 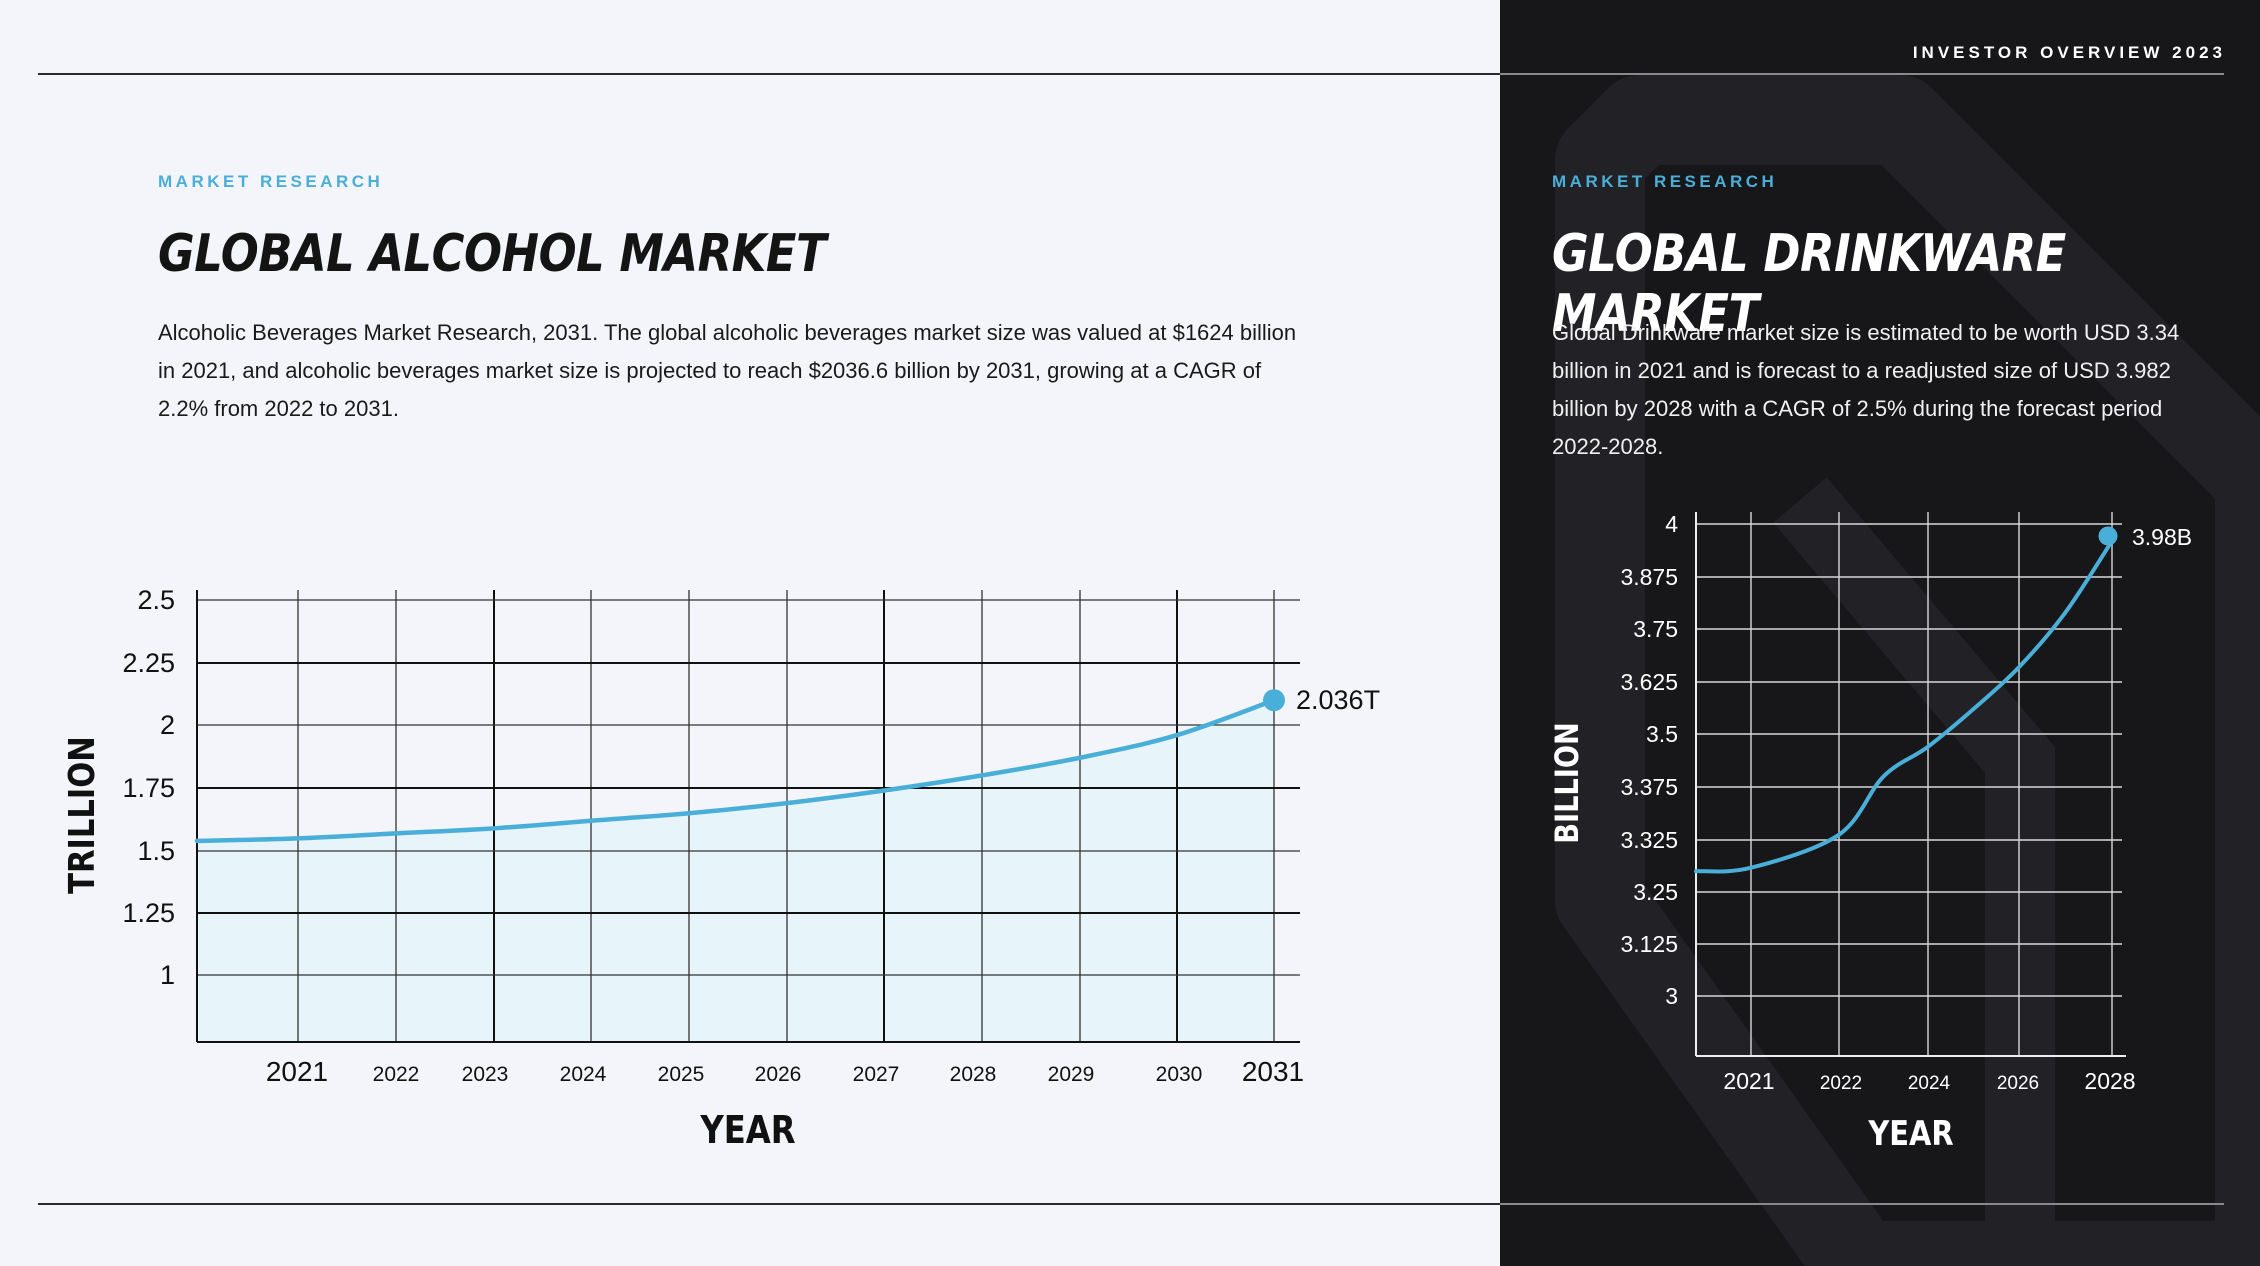 I want to click on y-tick-label: 3.325, so click(x=1649, y=840).